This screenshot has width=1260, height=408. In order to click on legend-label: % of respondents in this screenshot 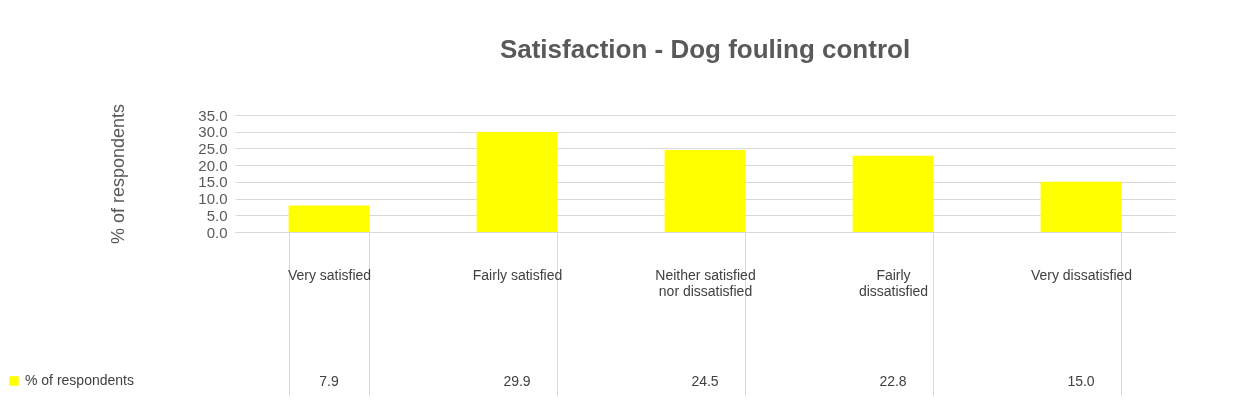, I will do `click(79, 380)`.